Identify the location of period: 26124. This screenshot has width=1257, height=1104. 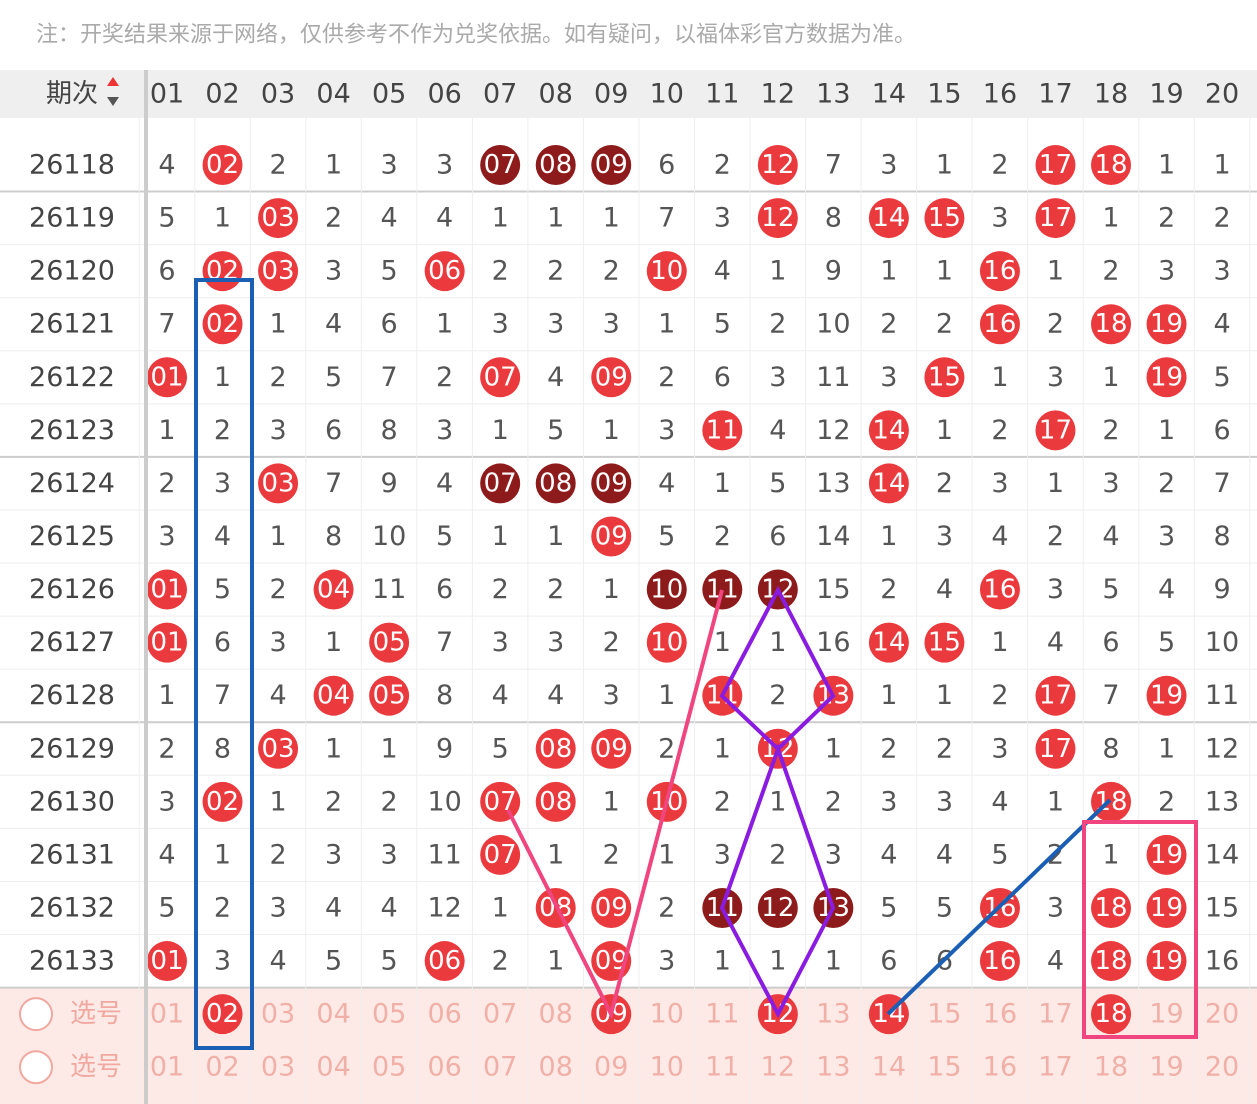
(72, 483).